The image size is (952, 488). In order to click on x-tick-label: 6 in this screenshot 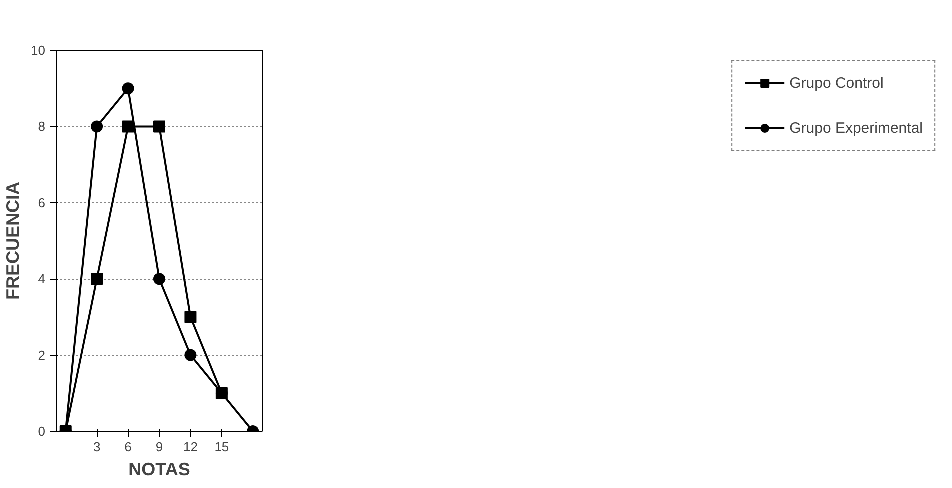, I will do `click(128, 447)`.